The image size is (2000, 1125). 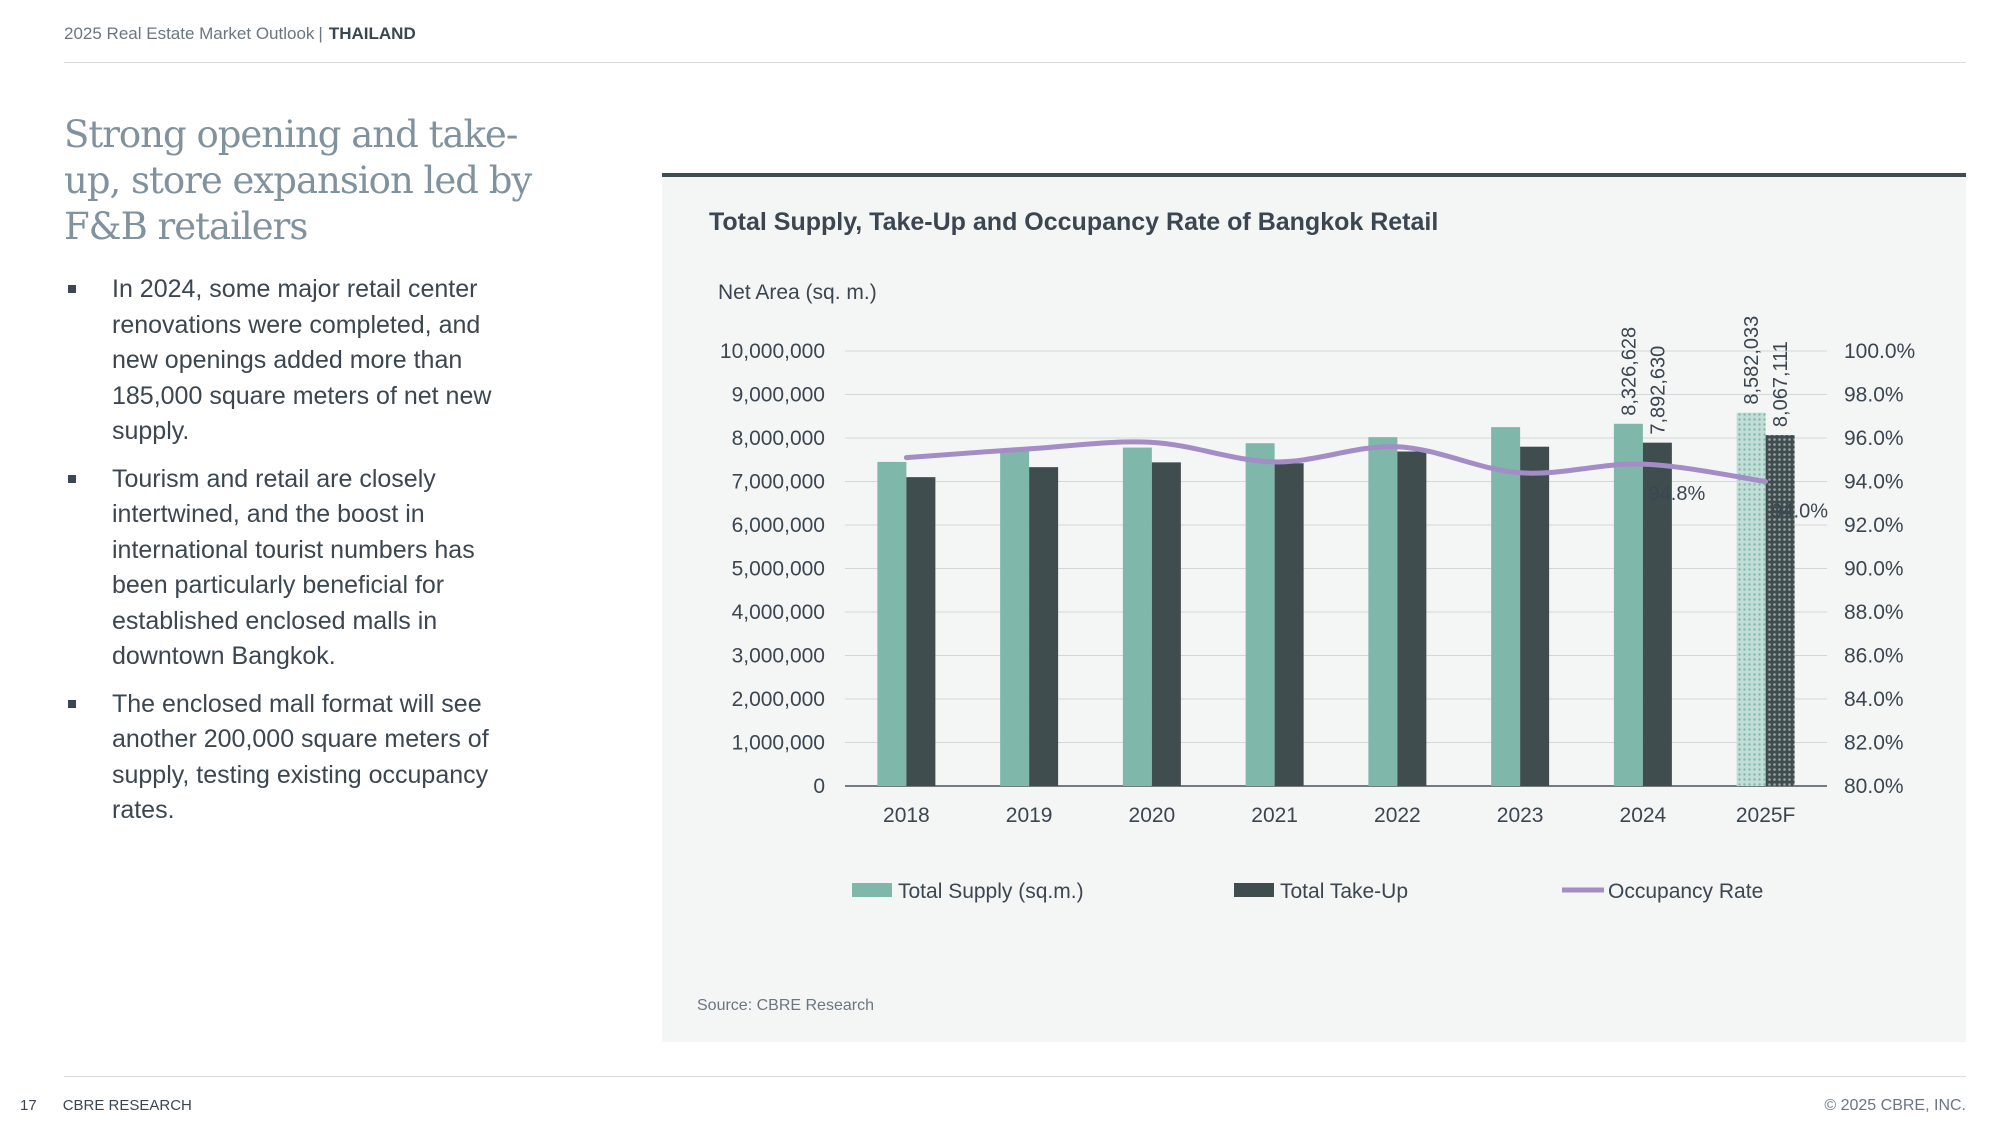 What do you see at coordinates (1874, 569) in the screenshot?
I see `y2-tick-label: 90.0%` at bounding box center [1874, 569].